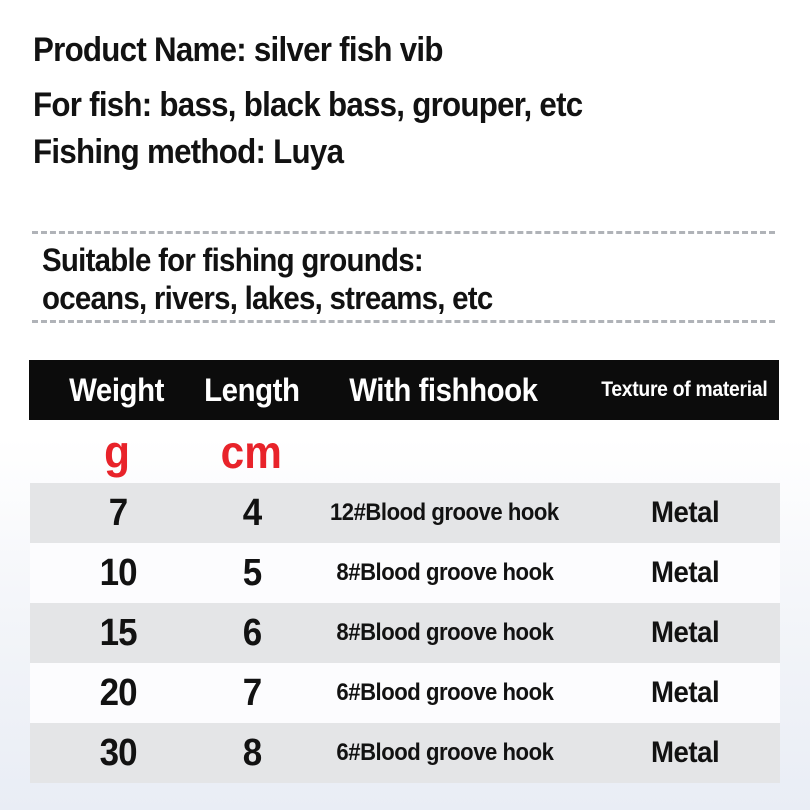 This screenshot has height=810, width=810. I want to click on length-value: 4, so click(252, 512).